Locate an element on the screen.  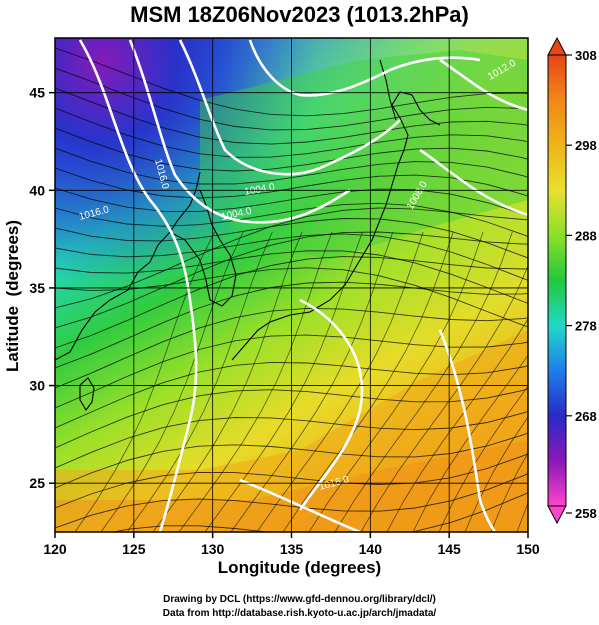
colorbar-tick-label: 288 is located at coordinates (586, 235).